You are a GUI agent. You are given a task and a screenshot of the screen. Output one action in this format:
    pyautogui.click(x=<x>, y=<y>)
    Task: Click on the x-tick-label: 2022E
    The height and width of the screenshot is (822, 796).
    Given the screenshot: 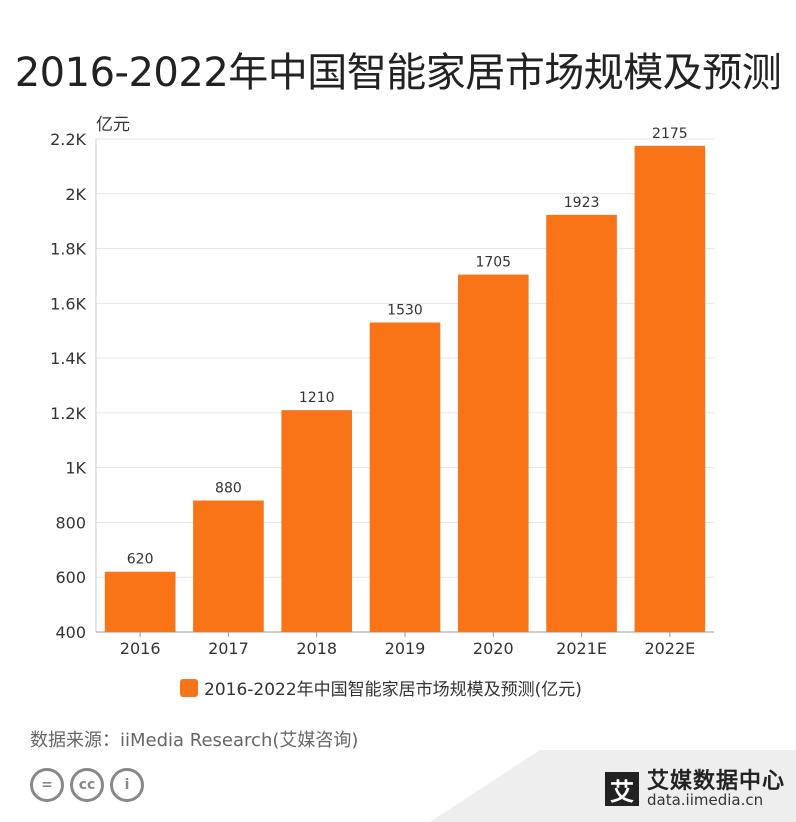 What is the action you would take?
    pyautogui.click(x=669, y=648)
    